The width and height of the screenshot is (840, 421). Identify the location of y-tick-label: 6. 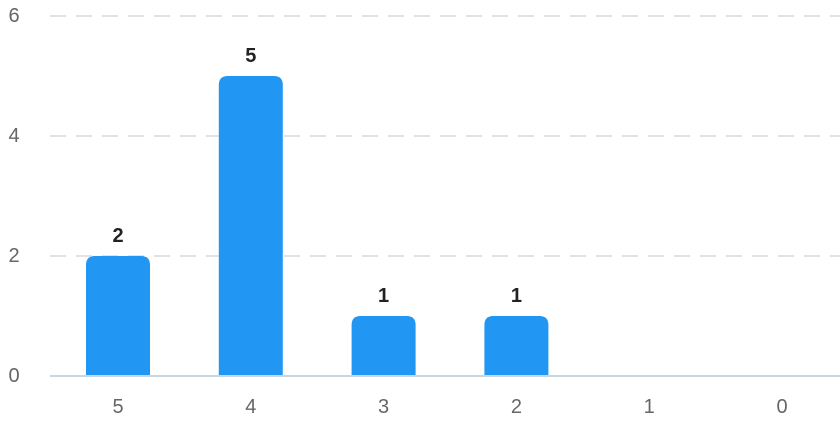
(13, 16).